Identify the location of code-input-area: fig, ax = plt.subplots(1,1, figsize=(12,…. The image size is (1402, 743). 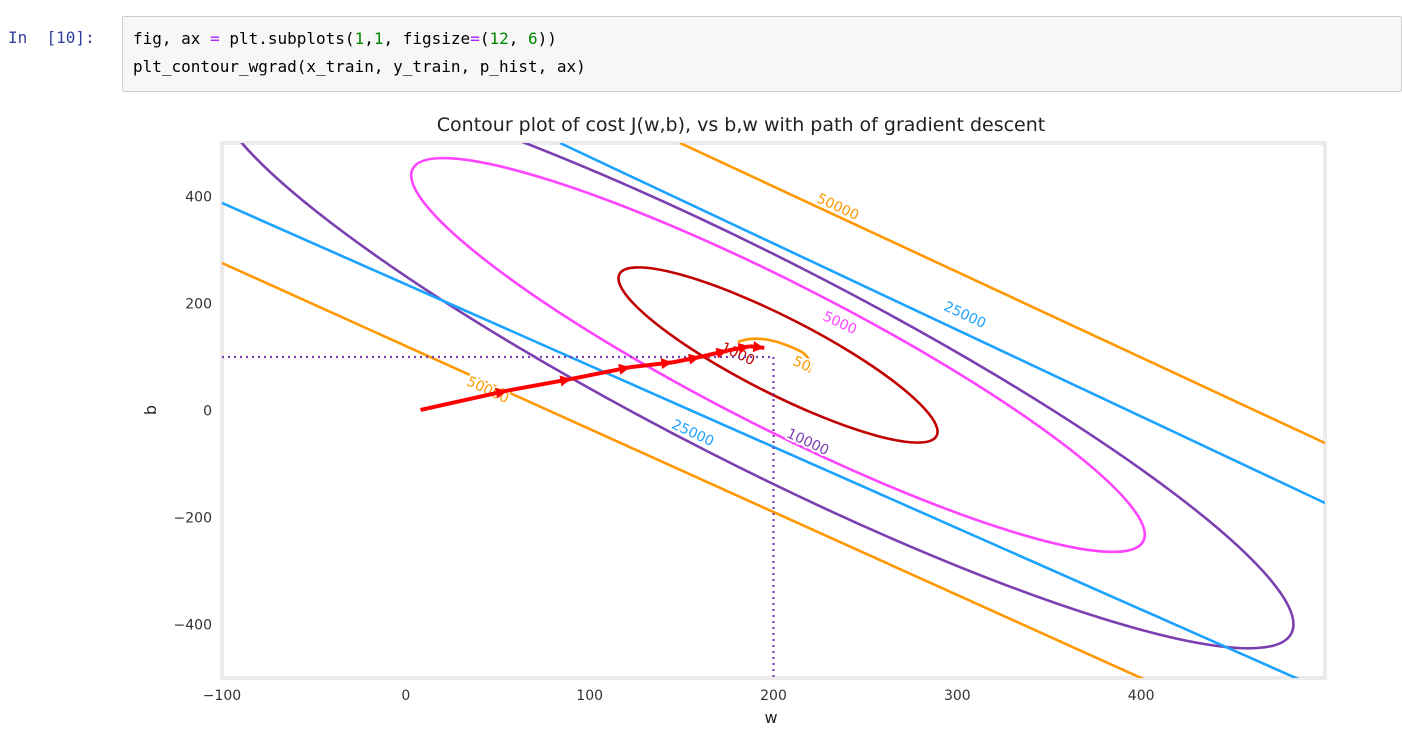
(762, 54).